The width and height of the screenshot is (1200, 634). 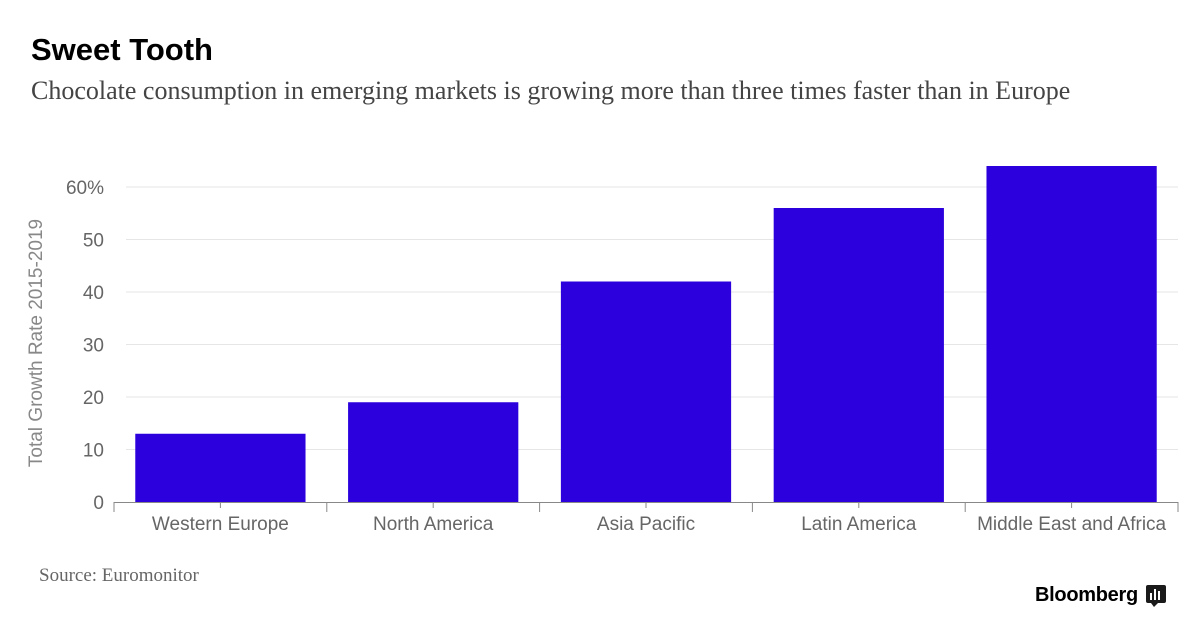 What do you see at coordinates (1071, 524) in the screenshot?
I see `x-tick-label: Middle East and Africa` at bounding box center [1071, 524].